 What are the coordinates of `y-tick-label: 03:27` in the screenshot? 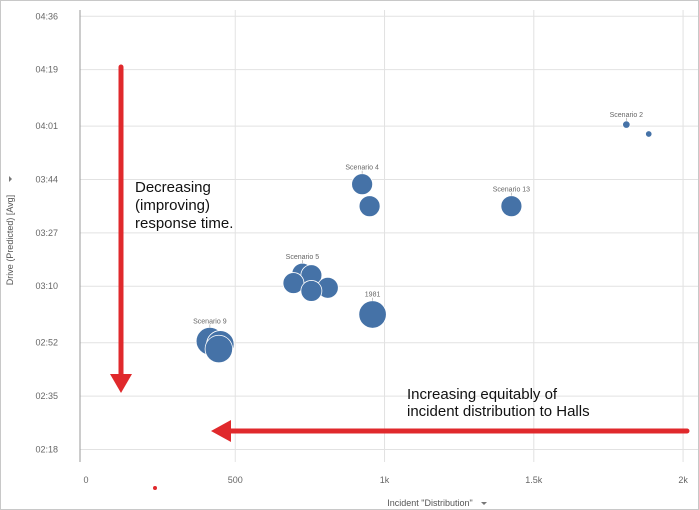 It's located at (46, 233).